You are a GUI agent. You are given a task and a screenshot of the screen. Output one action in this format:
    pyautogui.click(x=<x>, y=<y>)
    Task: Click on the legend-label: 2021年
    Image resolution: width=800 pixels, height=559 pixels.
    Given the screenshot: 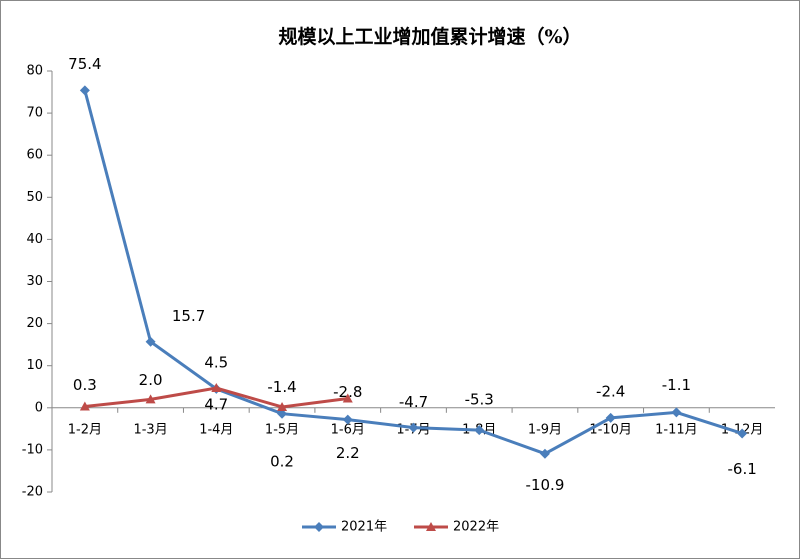 What is the action you would take?
    pyautogui.click(x=364, y=527)
    